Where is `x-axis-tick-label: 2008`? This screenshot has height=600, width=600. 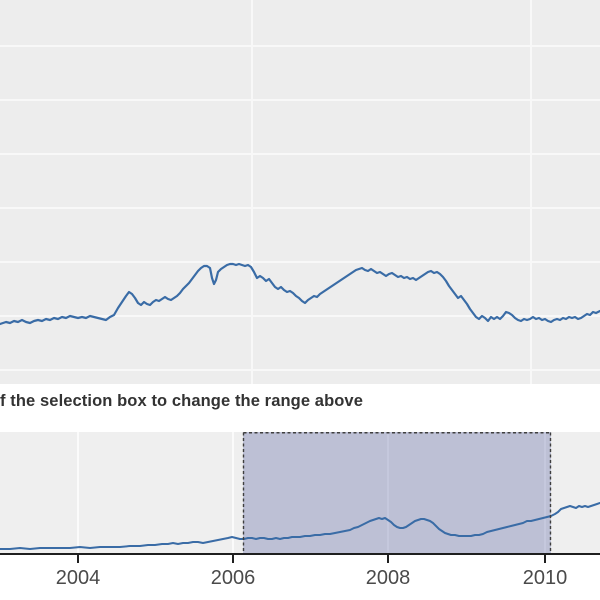
x-axis-tick-label: 2008 is located at coordinates (388, 578).